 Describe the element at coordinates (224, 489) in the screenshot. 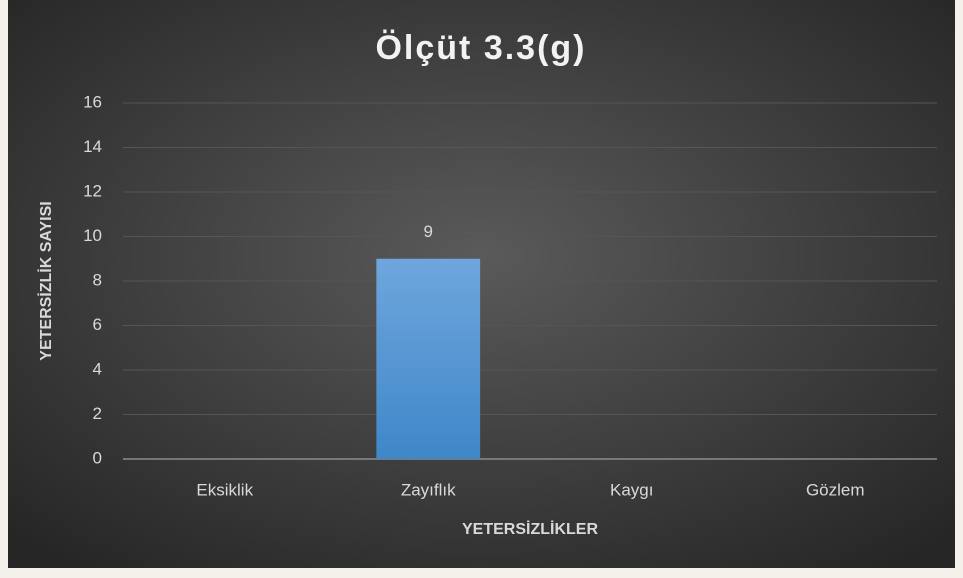

I see `x-tick-label: Eksiklik` at that location.